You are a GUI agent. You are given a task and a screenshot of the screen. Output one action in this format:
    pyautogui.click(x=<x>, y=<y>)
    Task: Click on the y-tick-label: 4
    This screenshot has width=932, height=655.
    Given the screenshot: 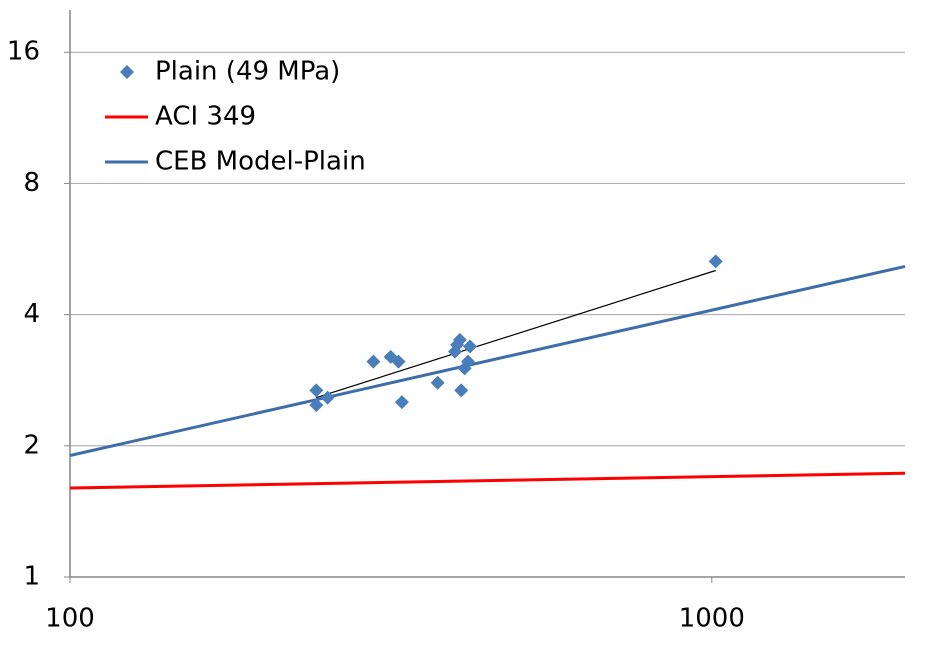 What is the action you would take?
    pyautogui.click(x=31, y=314)
    